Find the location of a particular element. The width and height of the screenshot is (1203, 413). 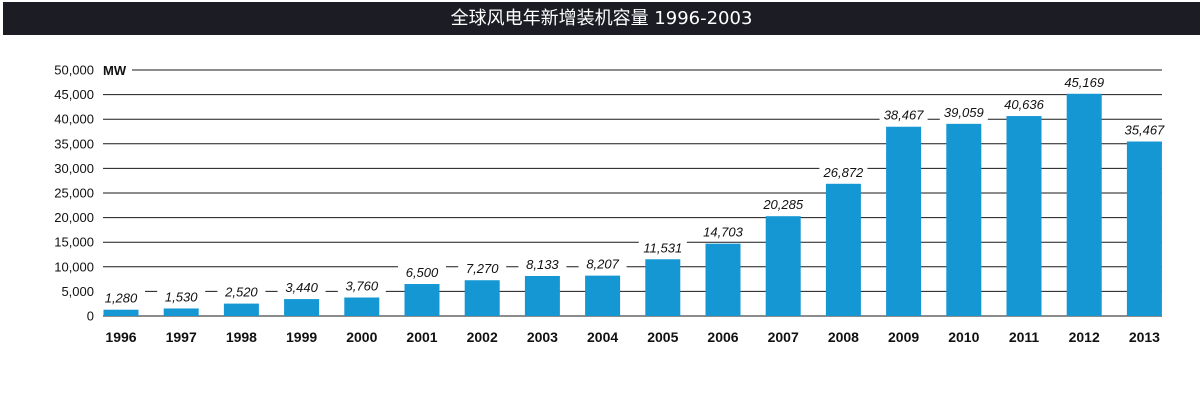

data-label: 26,872 is located at coordinates (844, 172).